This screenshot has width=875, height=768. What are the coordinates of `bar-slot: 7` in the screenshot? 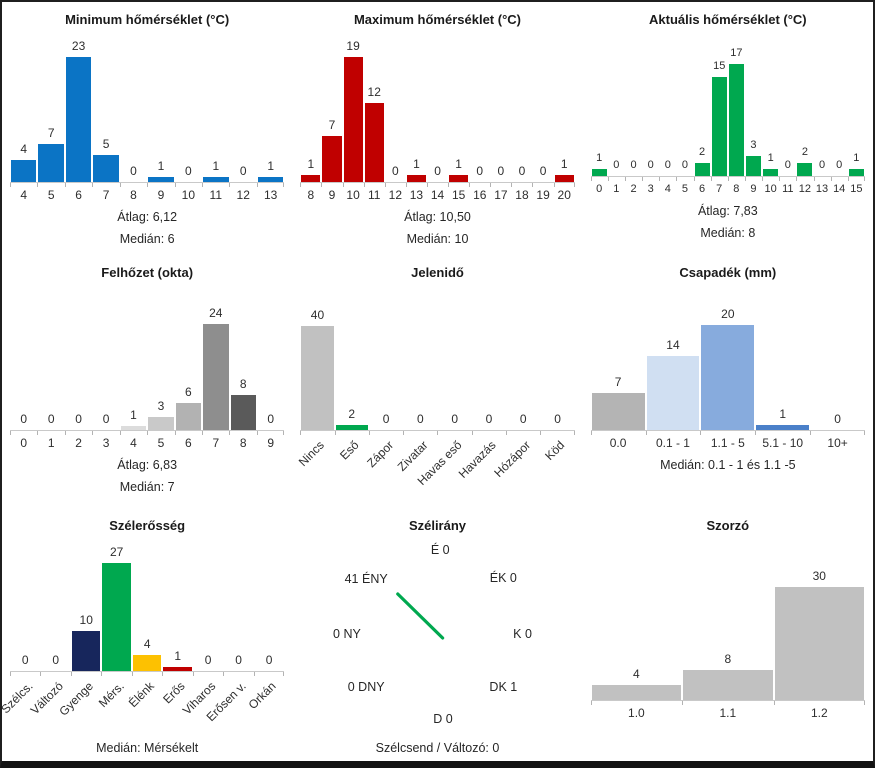 It's located at (50, 119).